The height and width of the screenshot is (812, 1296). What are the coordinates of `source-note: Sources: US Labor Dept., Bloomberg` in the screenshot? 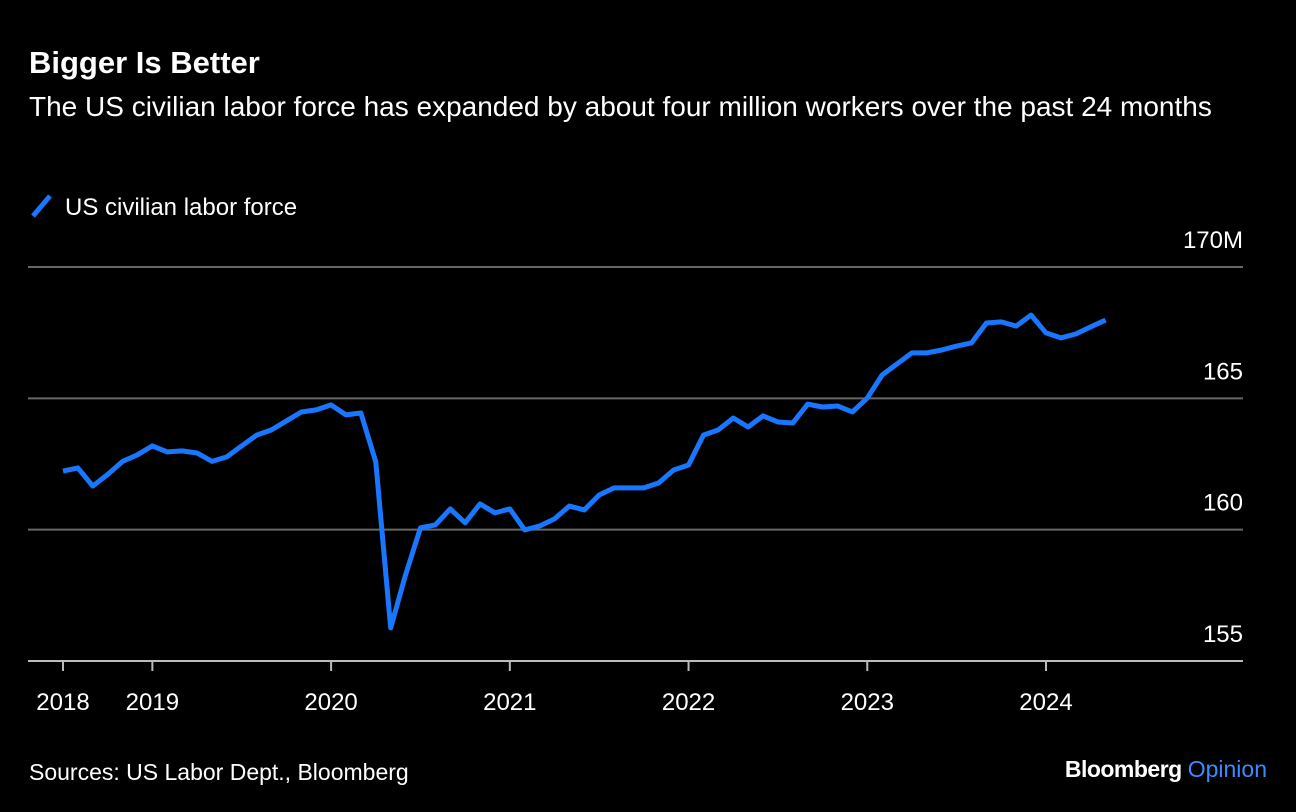 It's located at (219, 772).